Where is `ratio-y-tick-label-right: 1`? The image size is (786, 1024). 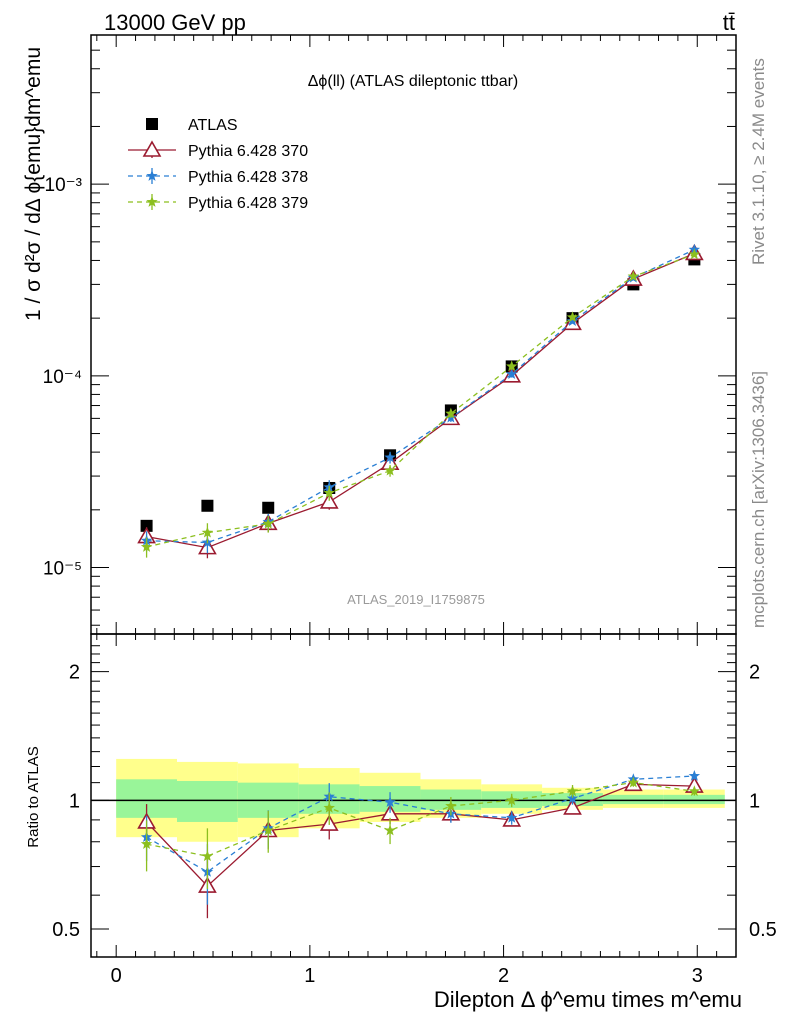
ratio-y-tick-label-right: 1 is located at coordinates (754, 801).